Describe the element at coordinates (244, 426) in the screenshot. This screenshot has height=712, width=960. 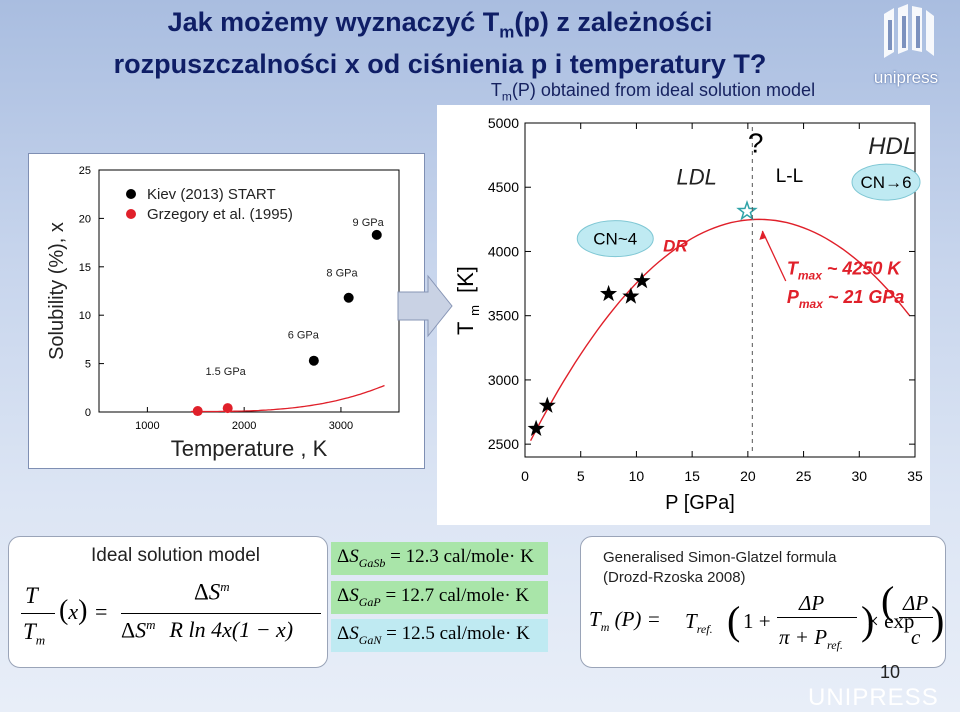
I see `left-x-tick-label: 2000` at that location.